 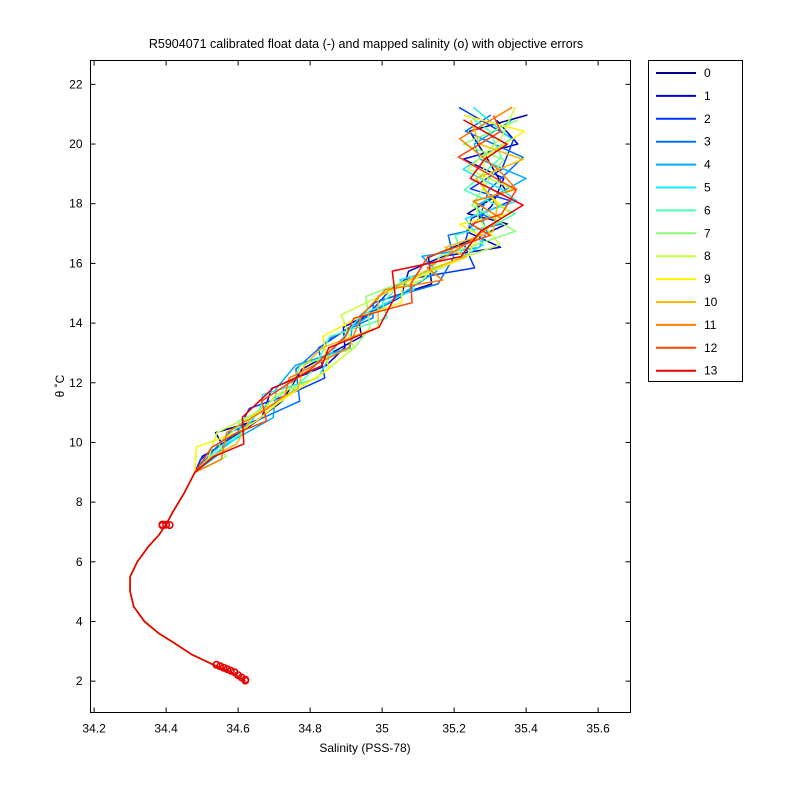 I want to click on x-tick-label: 35, so click(x=382, y=729).